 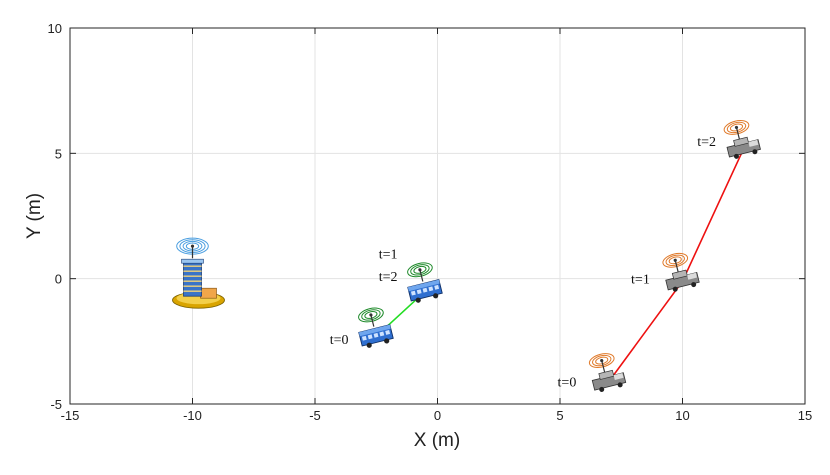 What do you see at coordinates (805, 415) in the screenshot?
I see `x-tick-label: 15` at bounding box center [805, 415].